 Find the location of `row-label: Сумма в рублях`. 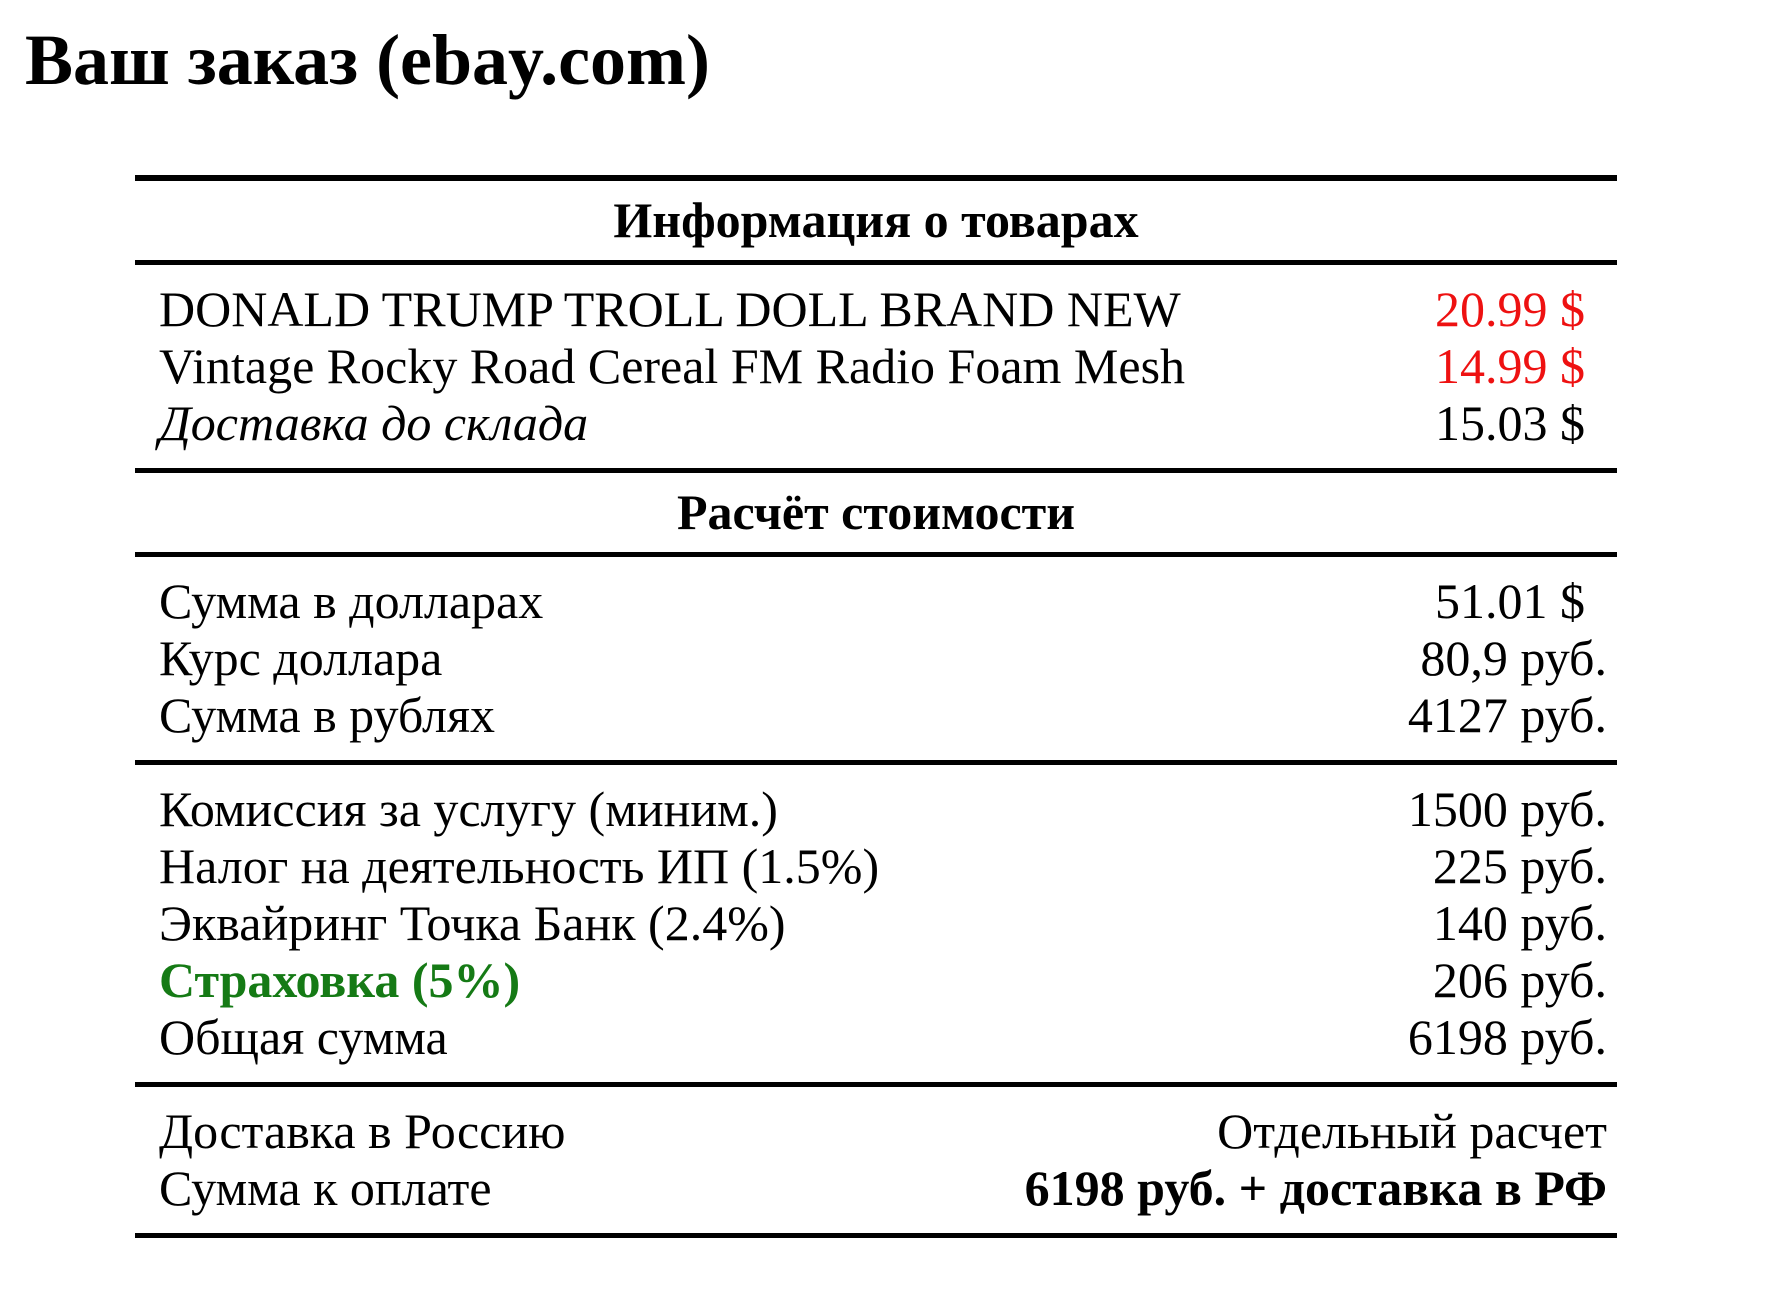

row-label: Сумма в рублях is located at coordinates (327, 715).